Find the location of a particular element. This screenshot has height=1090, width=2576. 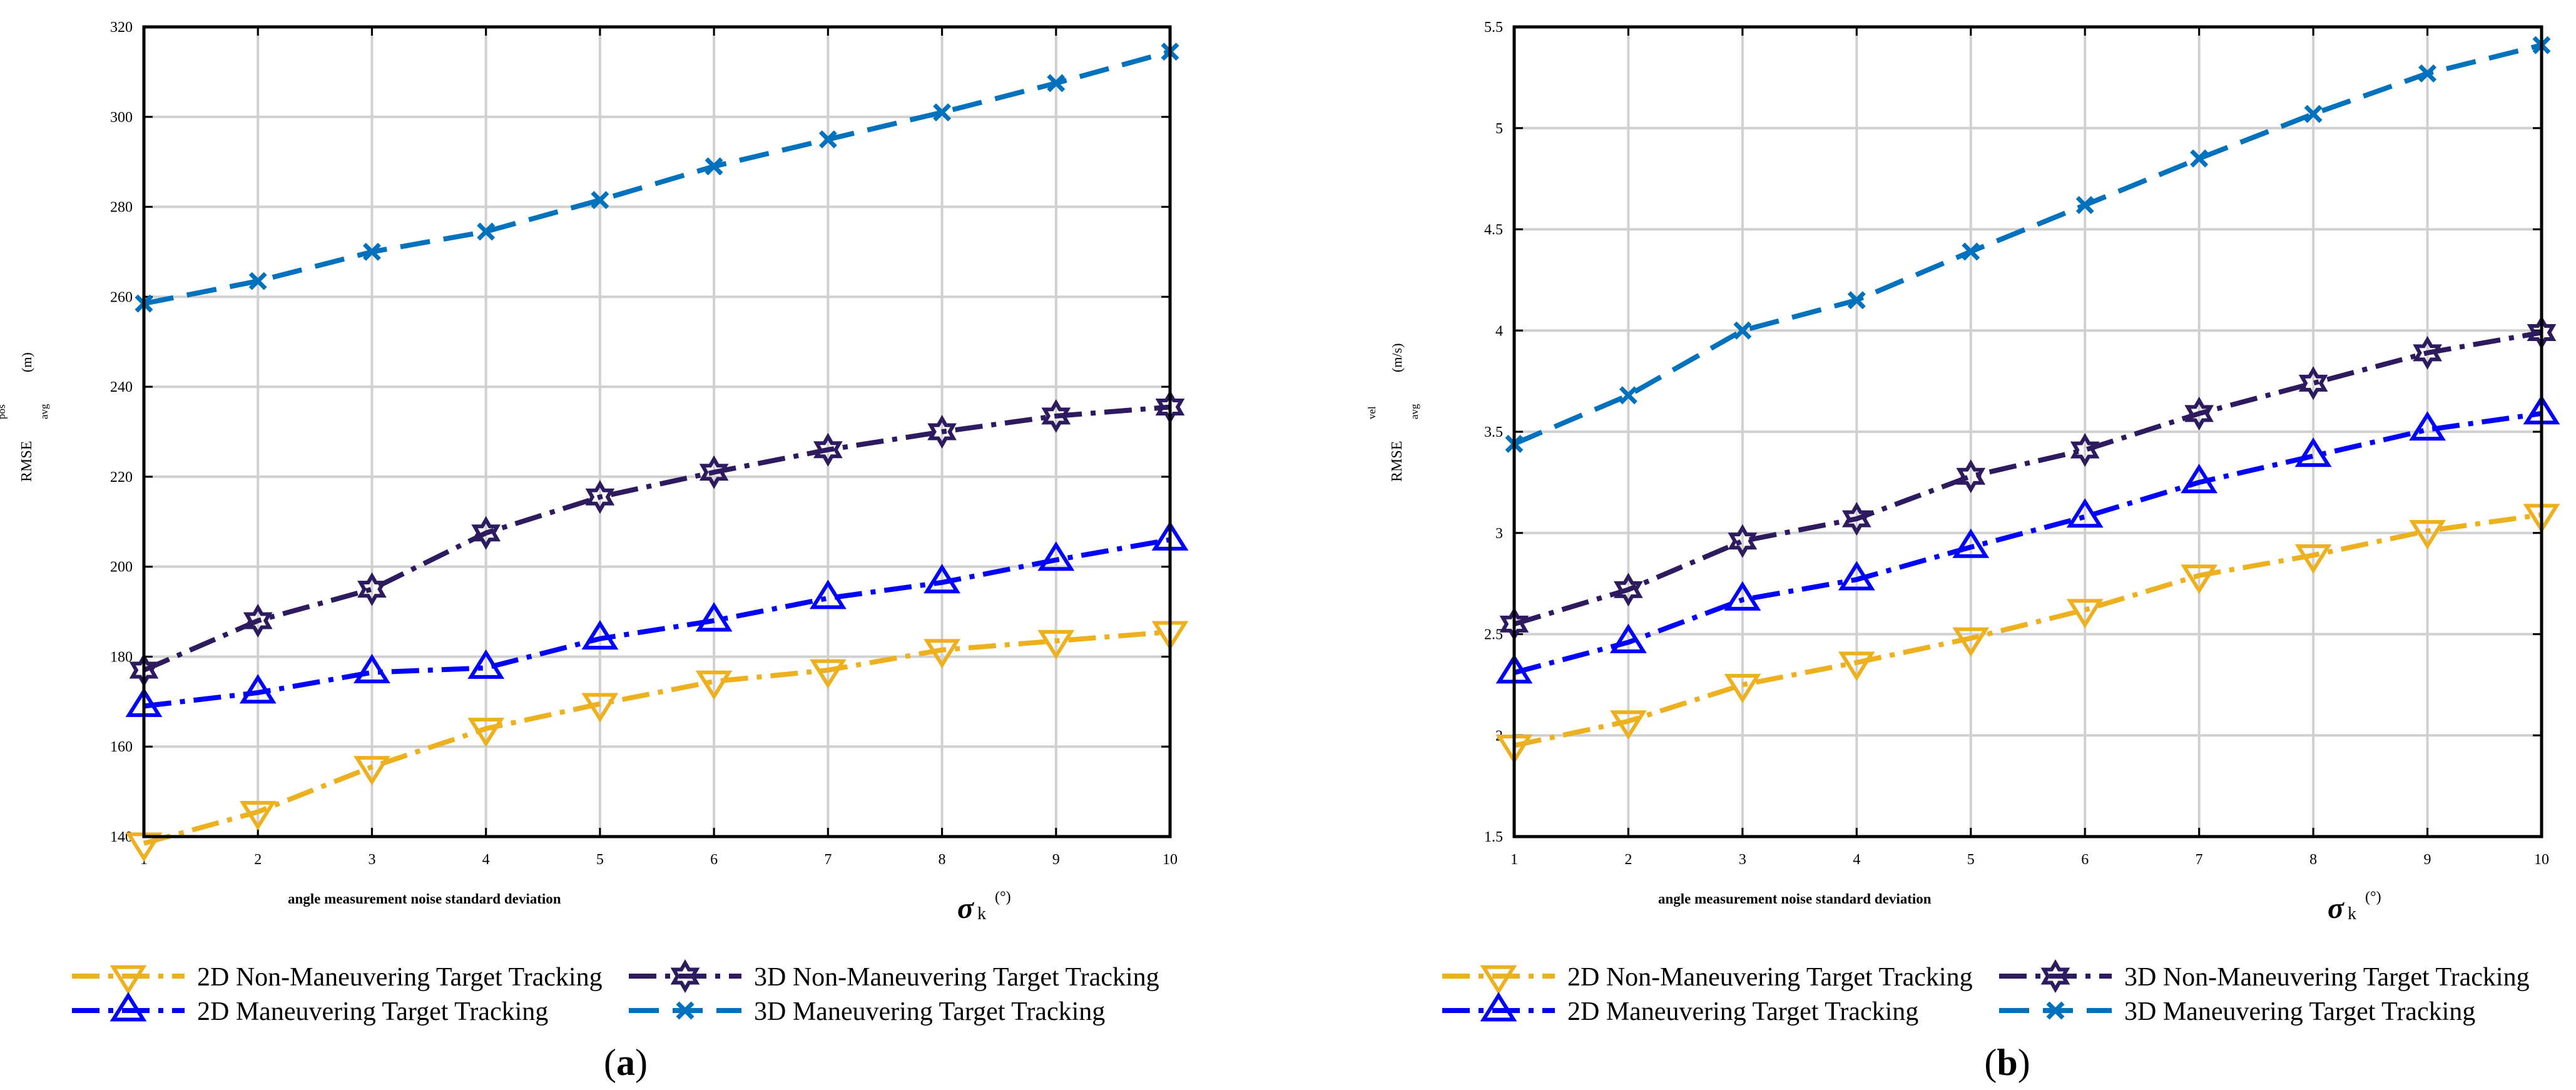

y-tick-label: 240 is located at coordinates (121, 387).